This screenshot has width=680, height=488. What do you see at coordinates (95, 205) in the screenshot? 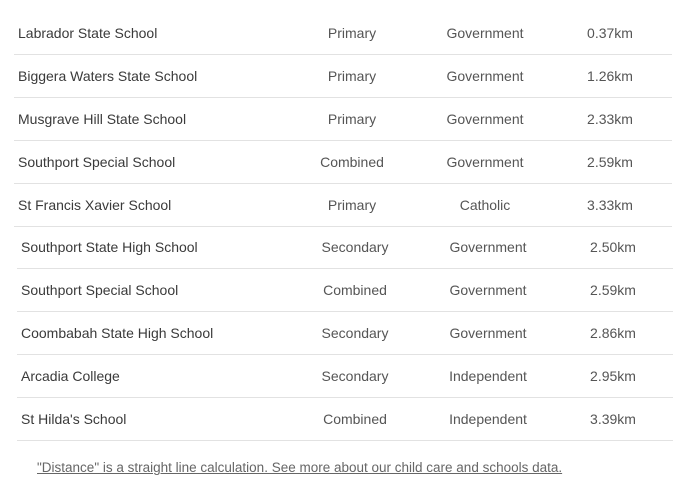
I see `school-name: St Francis Xavier School` at bounding box center [95, 205].